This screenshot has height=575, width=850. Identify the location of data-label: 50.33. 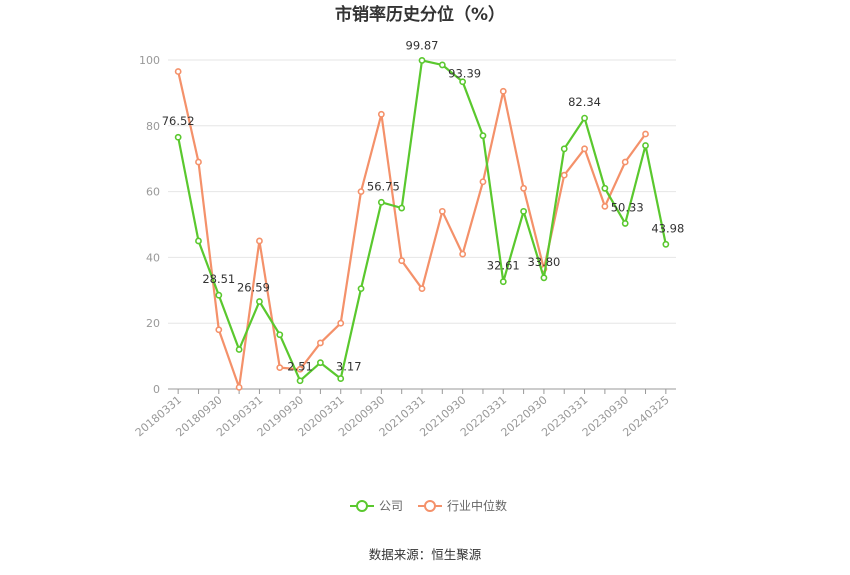
(627, 207).